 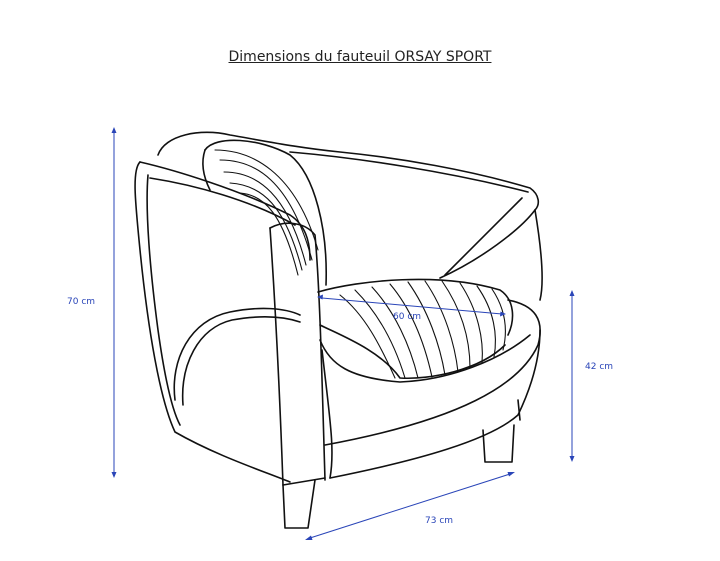 What do you see at coordinates (599, 367) in the screenshot?
I see `seat-height-label: 42 cm` at bounding box center [599, 367].